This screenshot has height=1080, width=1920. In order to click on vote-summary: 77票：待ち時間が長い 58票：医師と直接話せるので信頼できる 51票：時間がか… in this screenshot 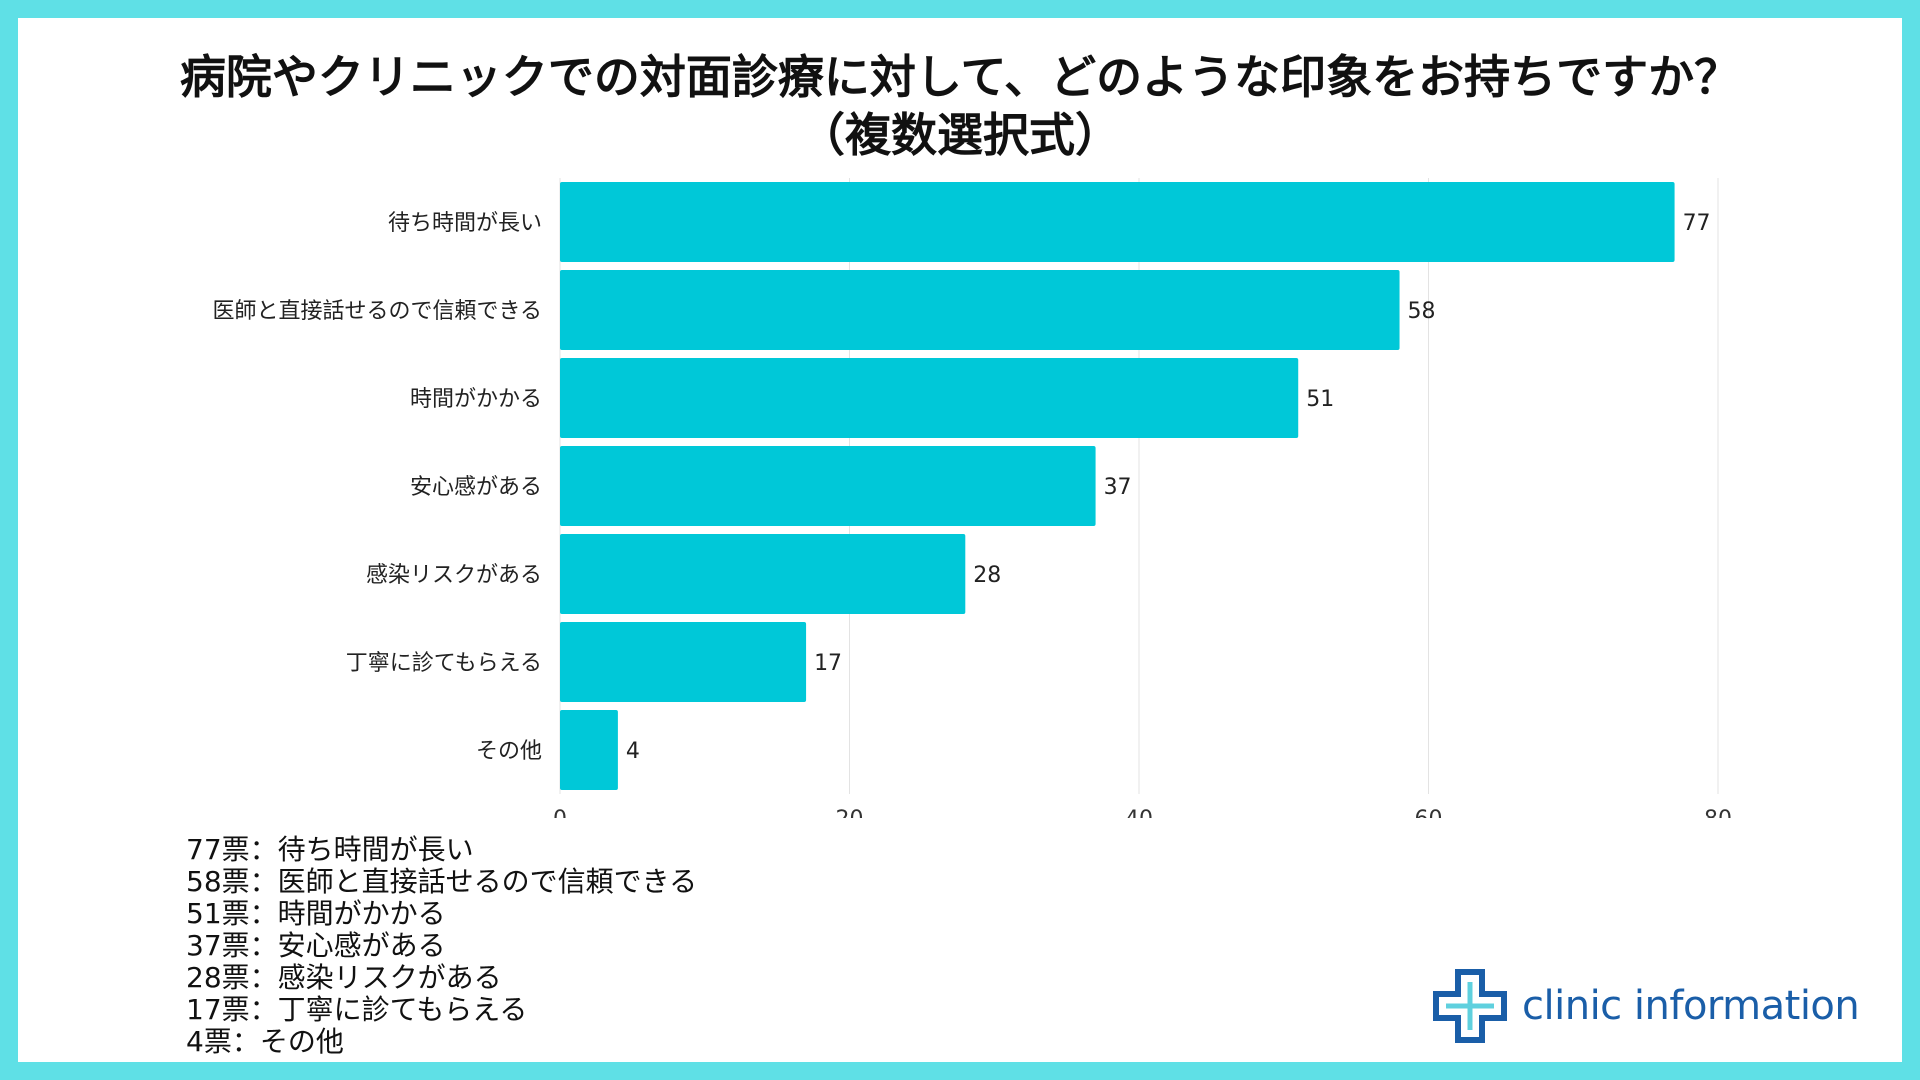, I will do `click(441, 946)`.